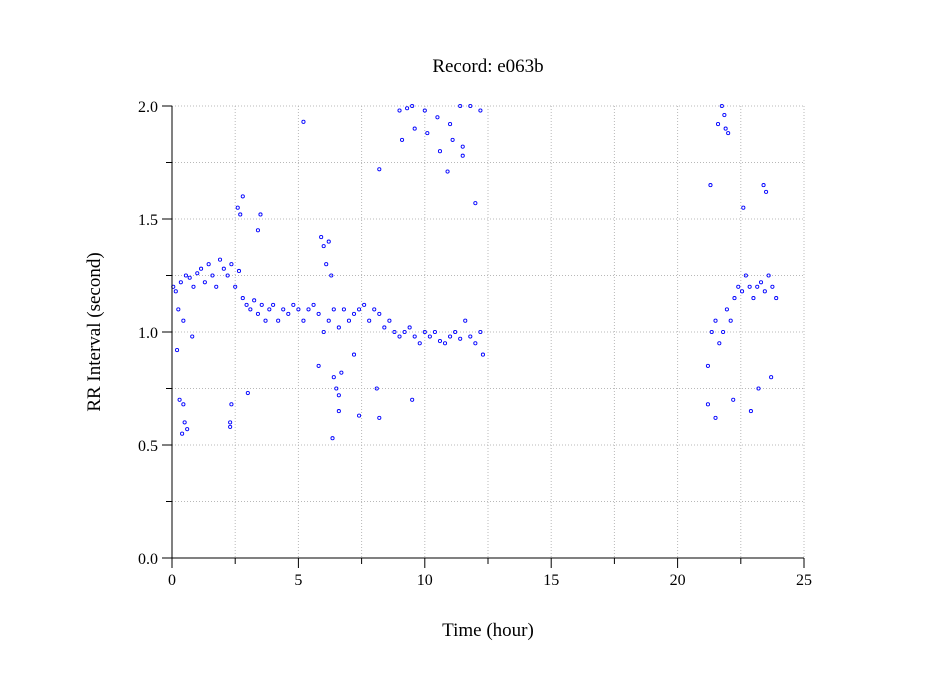 This screenshot has width=949, height=697. Describe the element at coordinates (678, 580) in the screenshot. I see `x-tick-label: 20` at that location.